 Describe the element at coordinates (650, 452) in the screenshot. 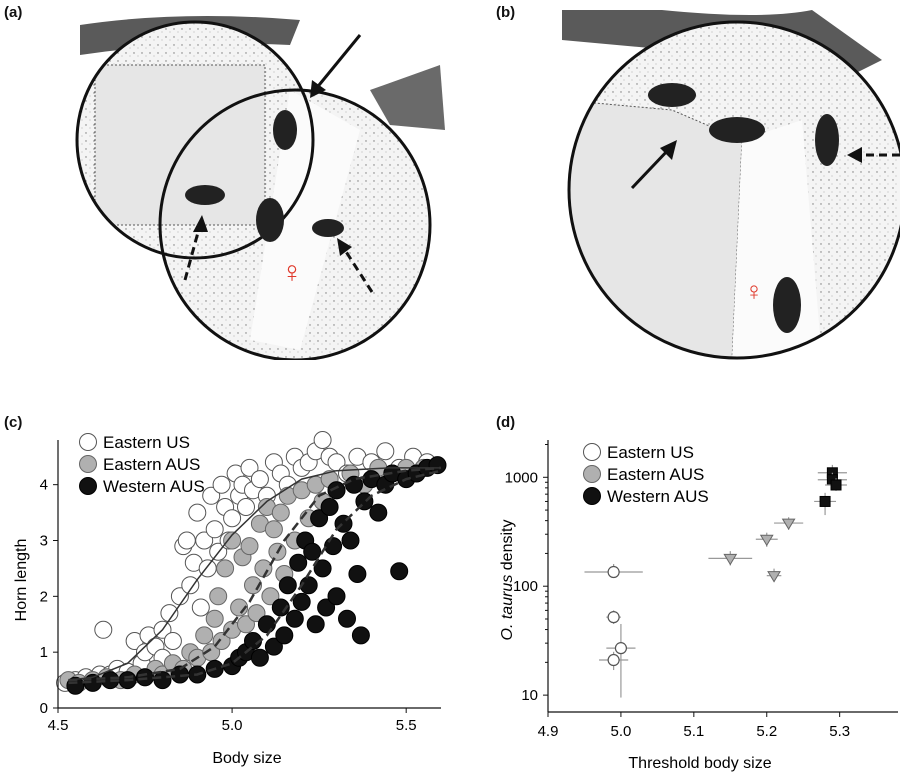

I see `legend-label-eastern-us: Eastern US` at that location.